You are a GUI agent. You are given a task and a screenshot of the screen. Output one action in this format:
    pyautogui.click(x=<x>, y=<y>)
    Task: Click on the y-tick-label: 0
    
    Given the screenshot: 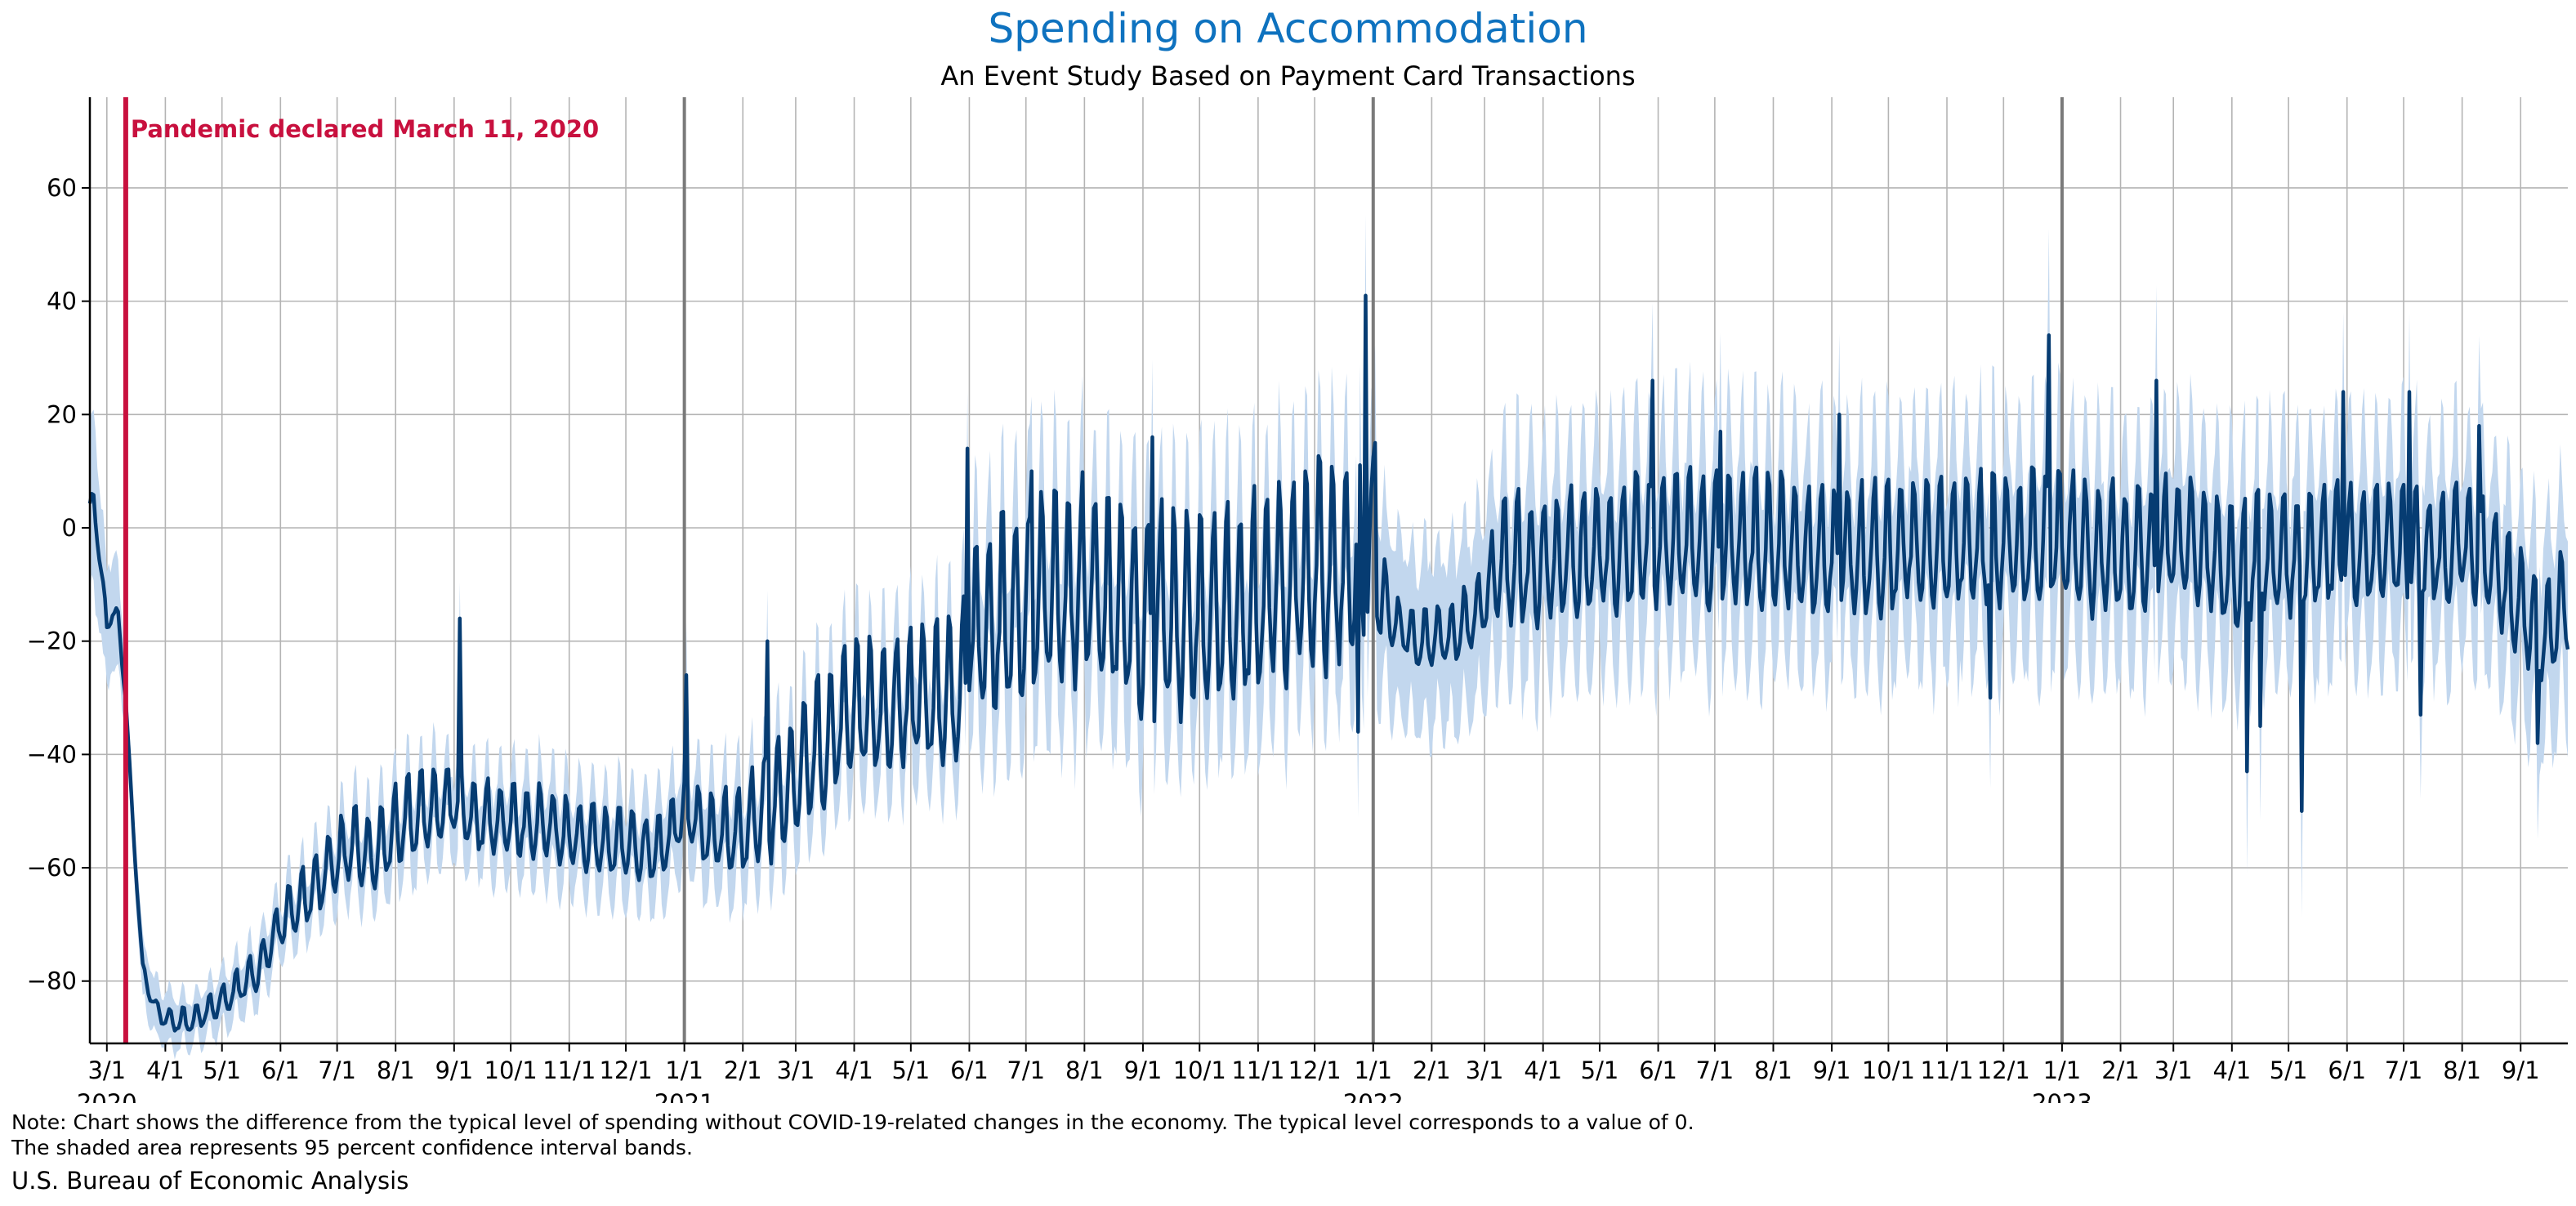 What is the action you would take?
    pyautogui.click(x=69, y=528)
    